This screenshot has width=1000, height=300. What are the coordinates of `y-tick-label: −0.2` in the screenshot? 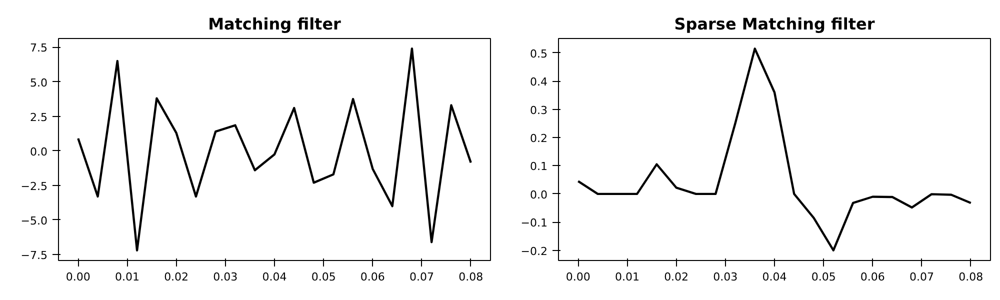 It's located at (534, 251).